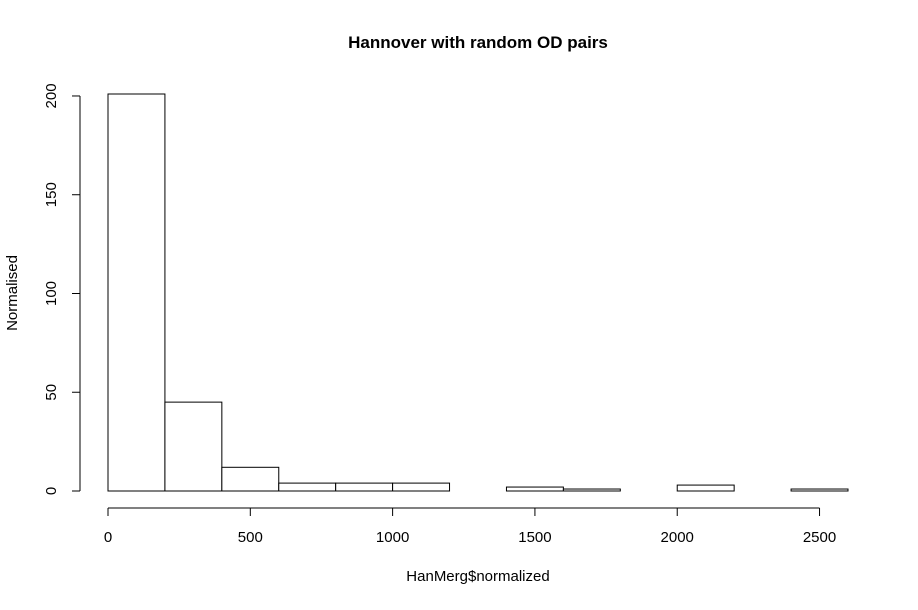 The width and height of the screenshot is (918, 610). I want to click on y-tick-label: 150, so click(51, 194).